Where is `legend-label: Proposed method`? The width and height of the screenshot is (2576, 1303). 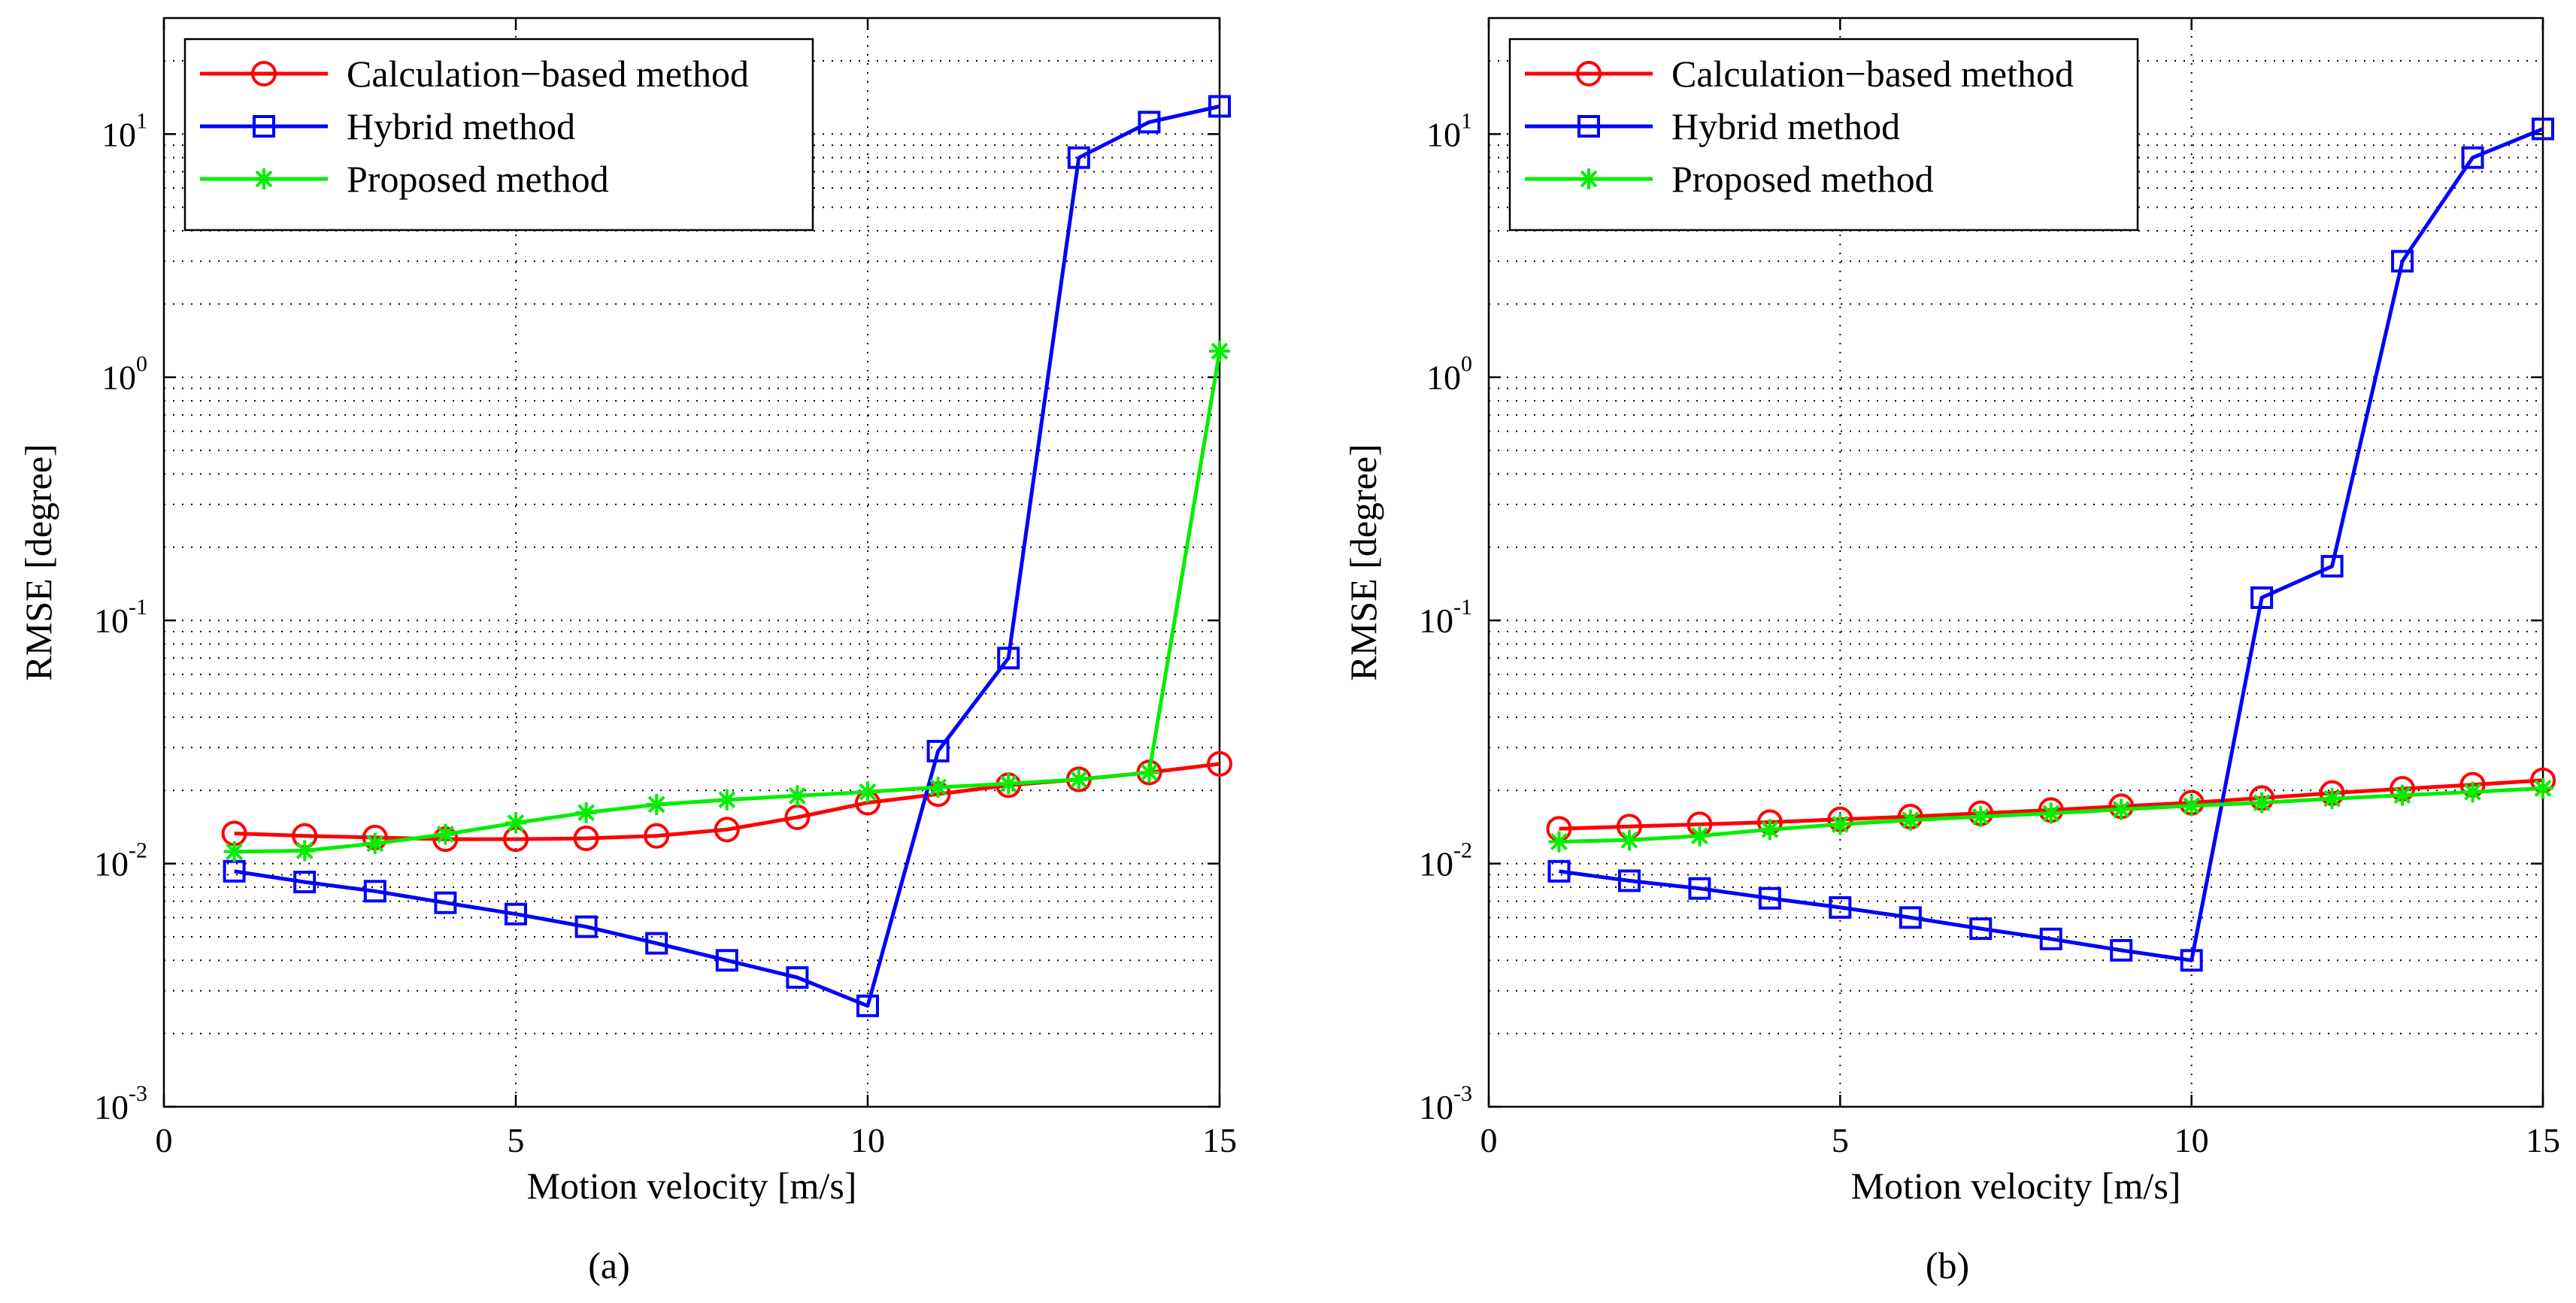 legend-label: Proposed method is located at coordinates (478, 179).